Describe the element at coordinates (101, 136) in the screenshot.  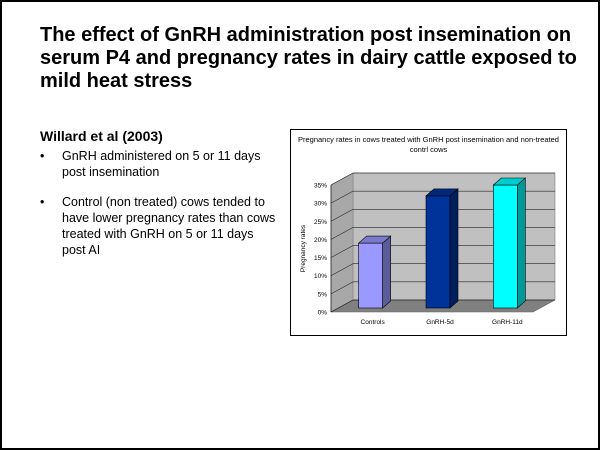
I see `citation-subheading: Willard et al (2003)` at that location.